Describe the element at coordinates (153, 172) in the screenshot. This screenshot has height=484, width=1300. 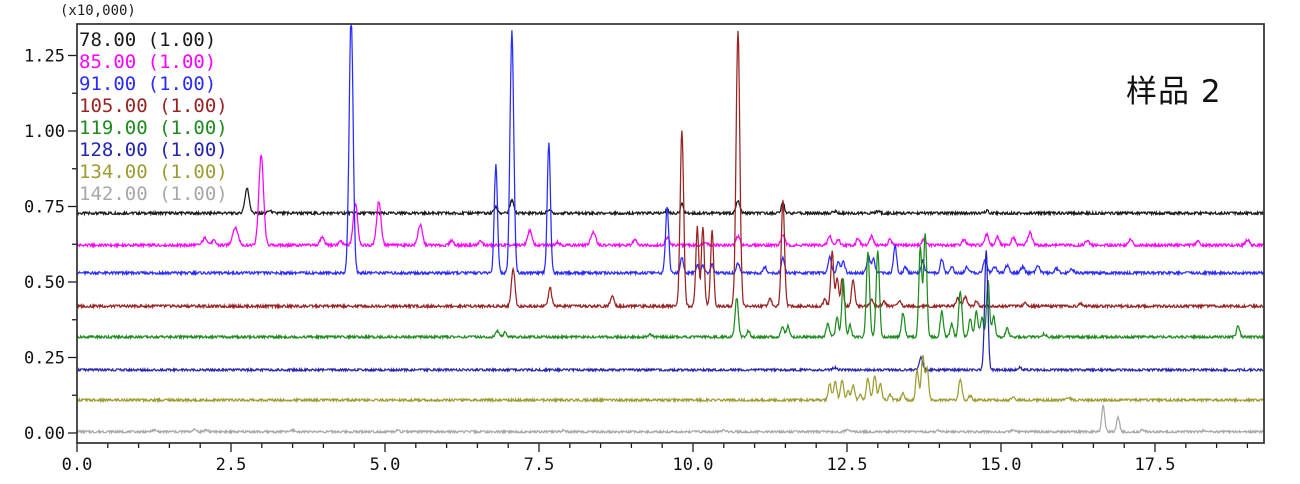
I see `legend-entry: 134.00 (1.00)` at that location.